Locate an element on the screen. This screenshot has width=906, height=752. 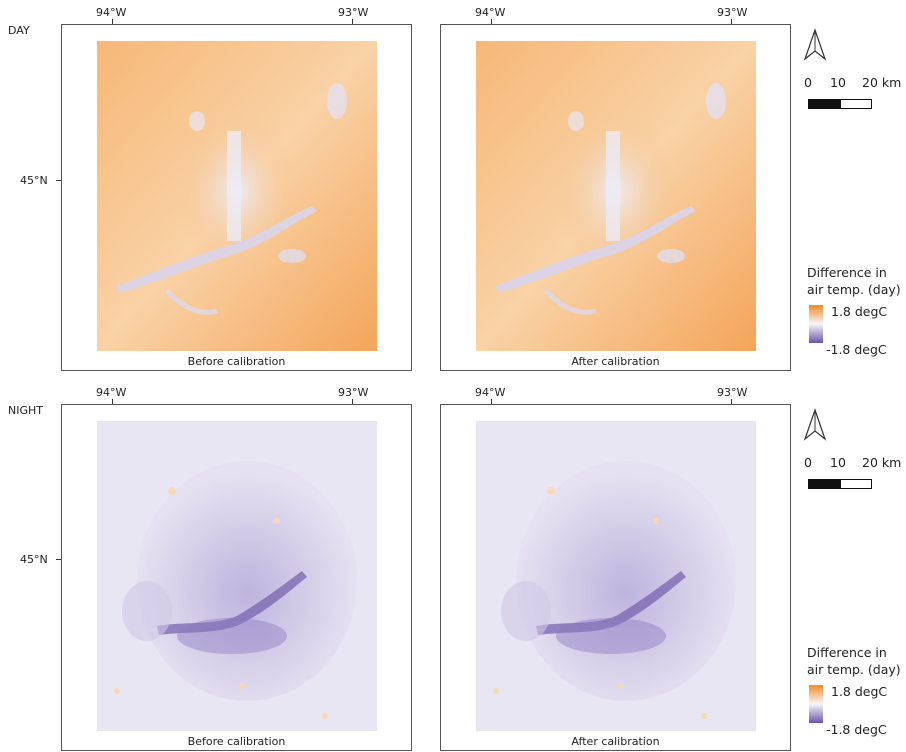
row-label-day: DAY is located at coordinates (19, 30).